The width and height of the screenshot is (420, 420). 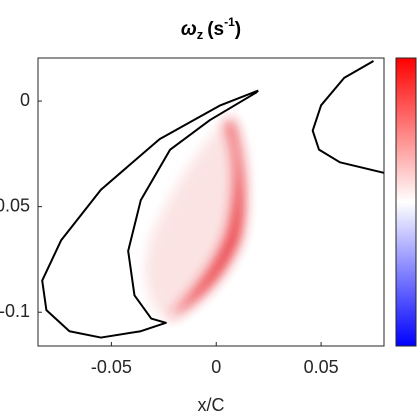 What do you see at coordinates (215, 29) in the screenshot?
I see `title-unit: (s` at bounding box center [215, 29].